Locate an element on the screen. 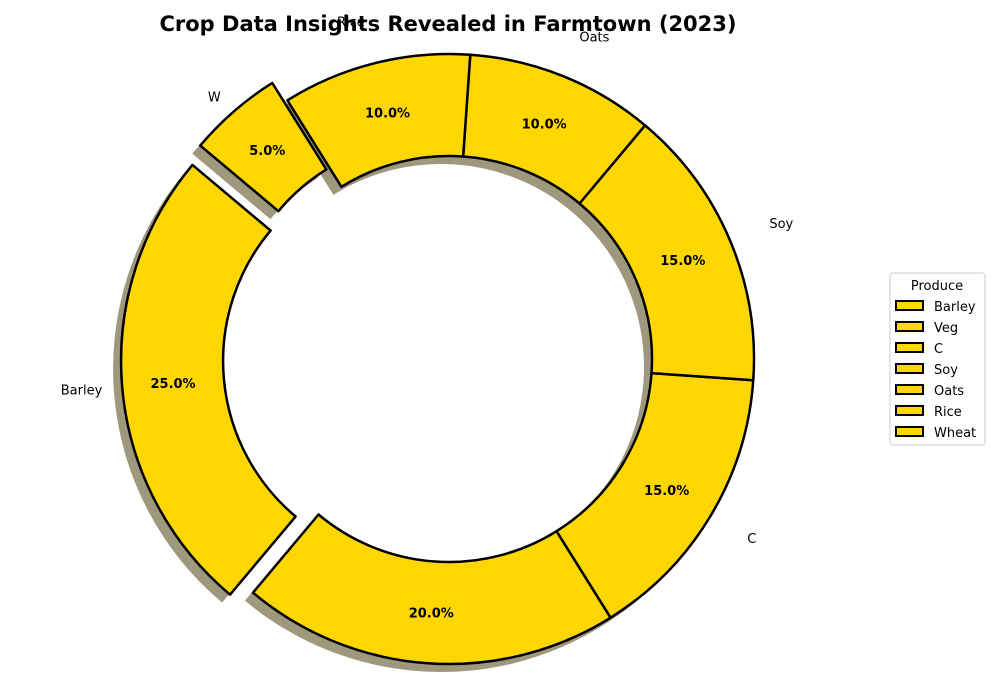 Image resolution: width=1000 pixels, height=700 pixels. legend-label: Oats is located at coordinates (949, 391).